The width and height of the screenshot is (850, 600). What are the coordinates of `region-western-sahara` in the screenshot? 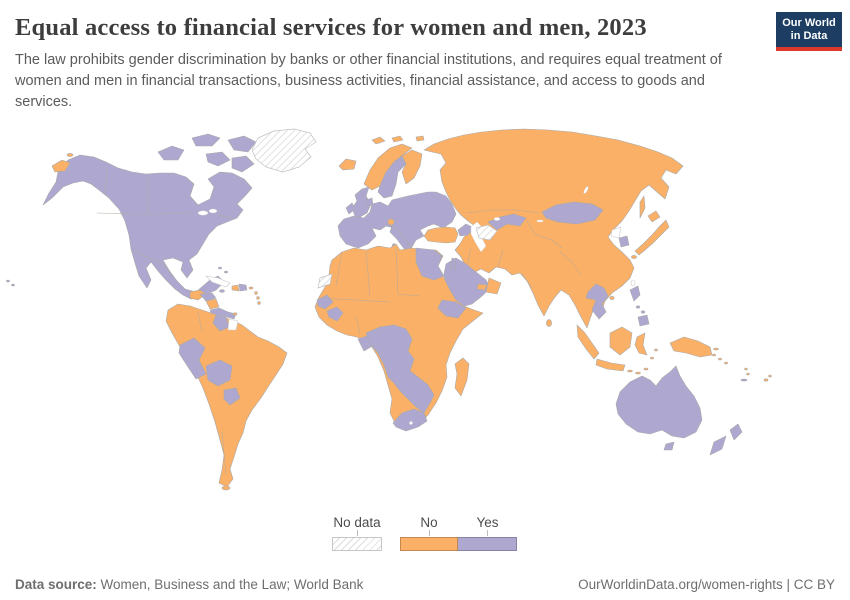 It's located at (325, 281).